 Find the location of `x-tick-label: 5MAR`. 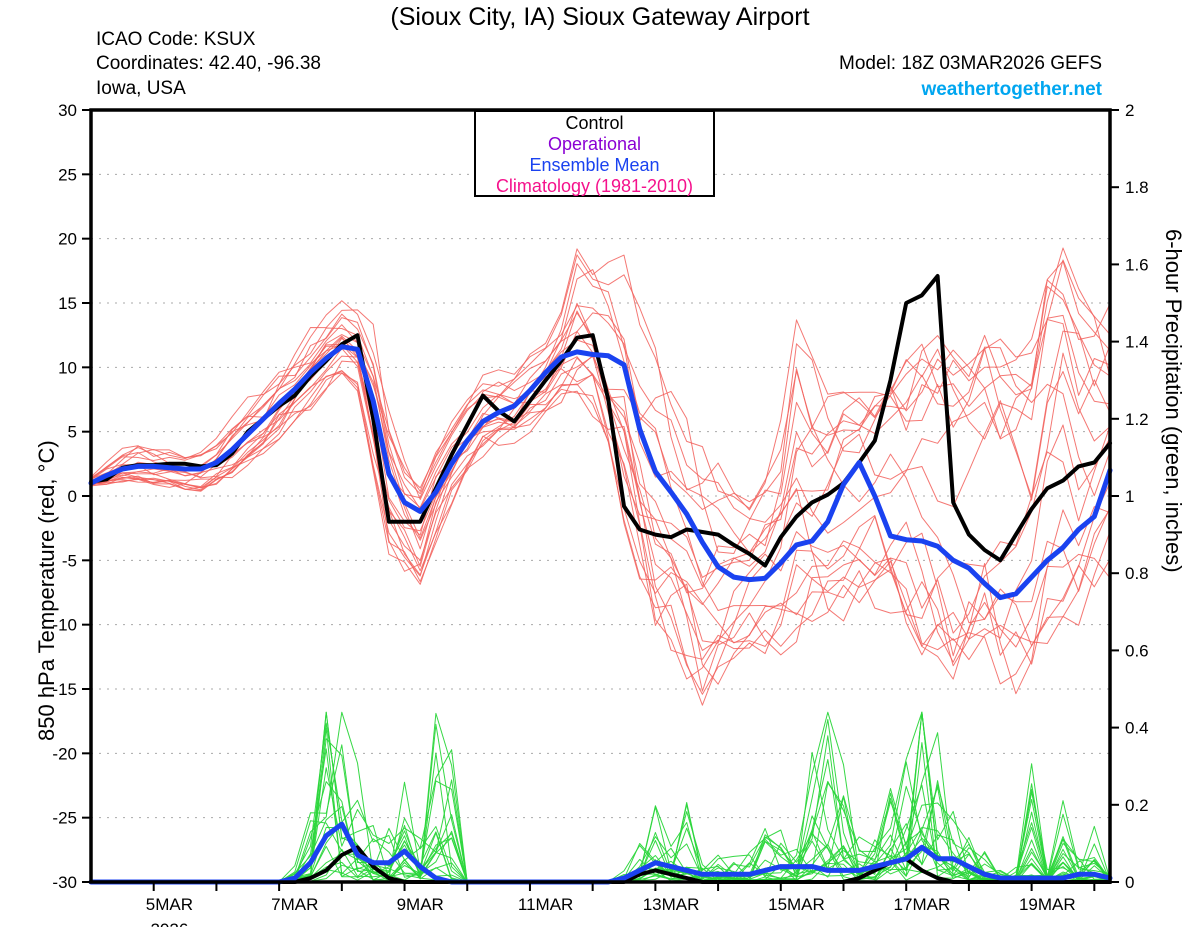

x-tick-label: 5MAR is located at coordinates (169, 904).